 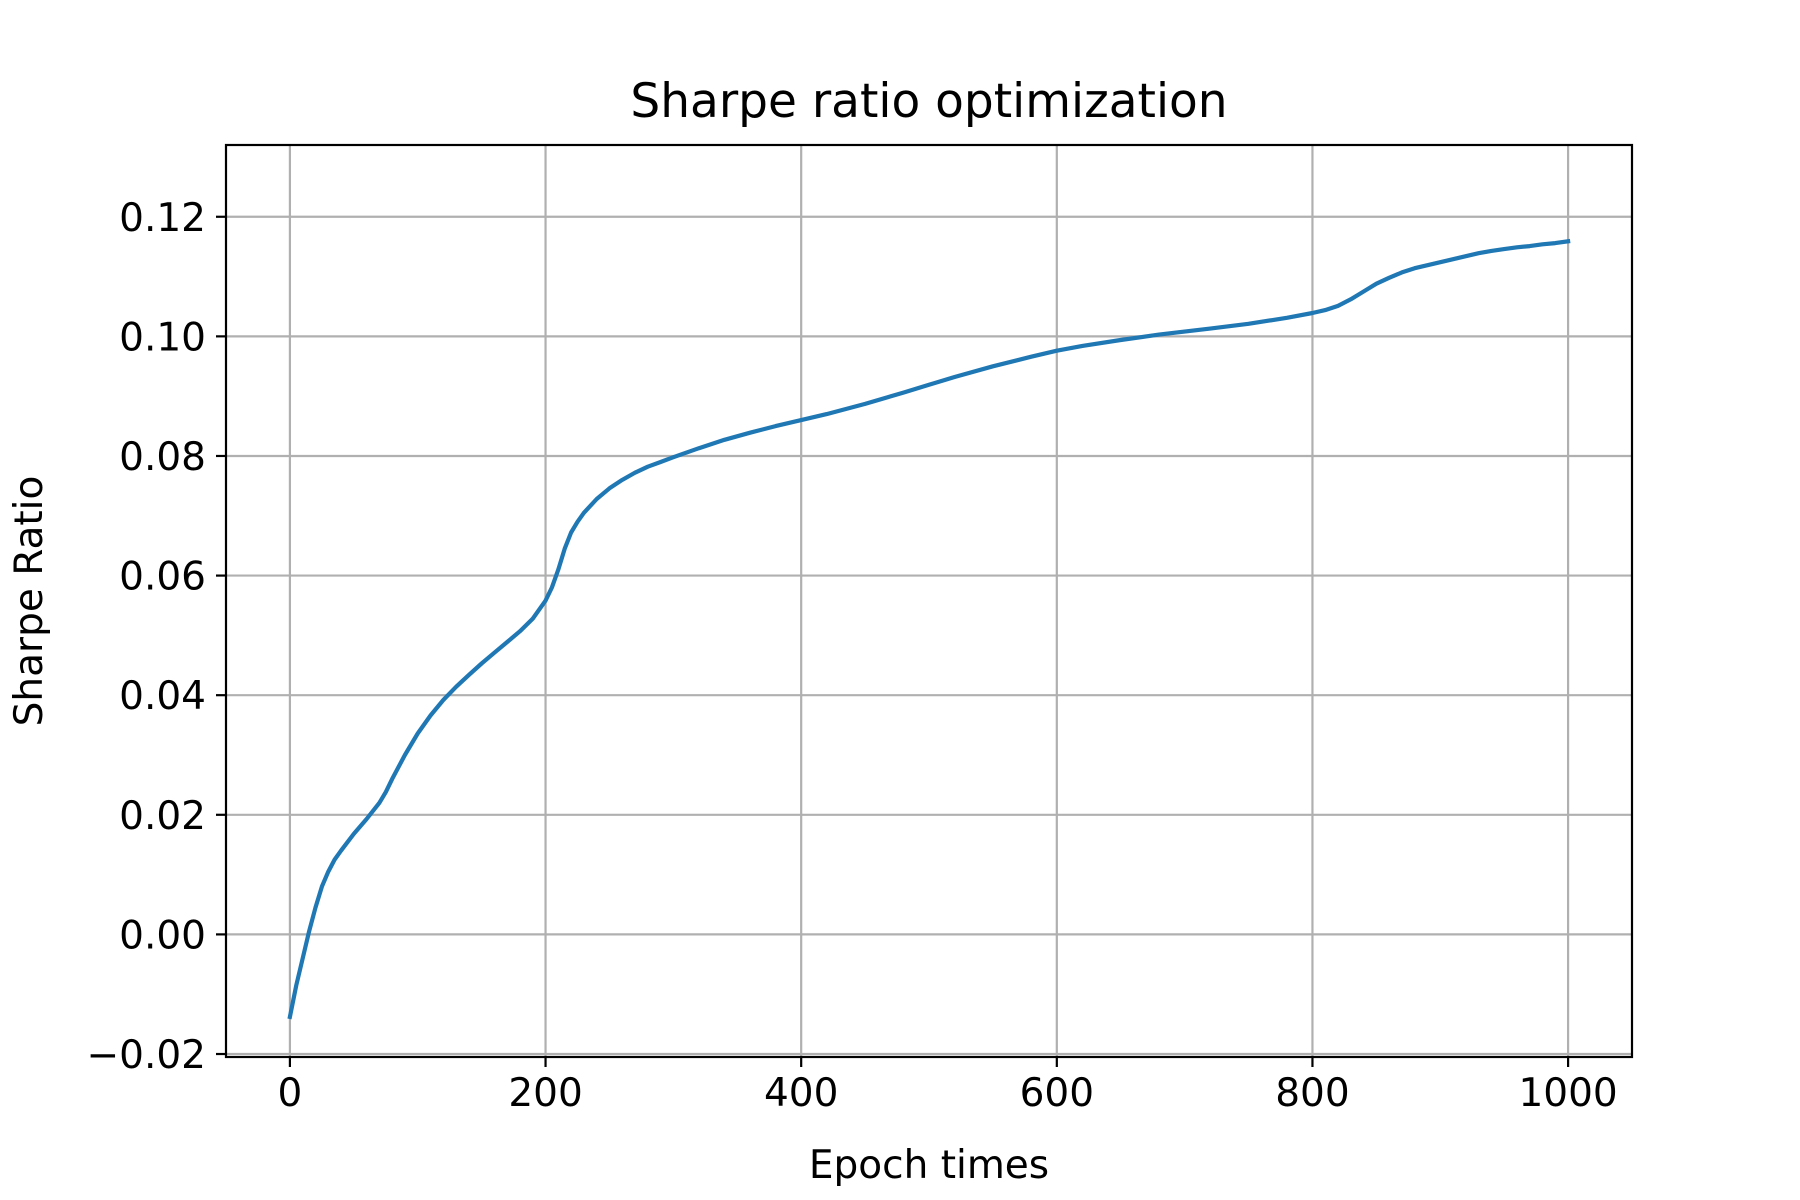 What do you see at coordinates (162, 577) in the screenshot?
I see `y-tick-label: 0.06` at bounding box center [162, 577].